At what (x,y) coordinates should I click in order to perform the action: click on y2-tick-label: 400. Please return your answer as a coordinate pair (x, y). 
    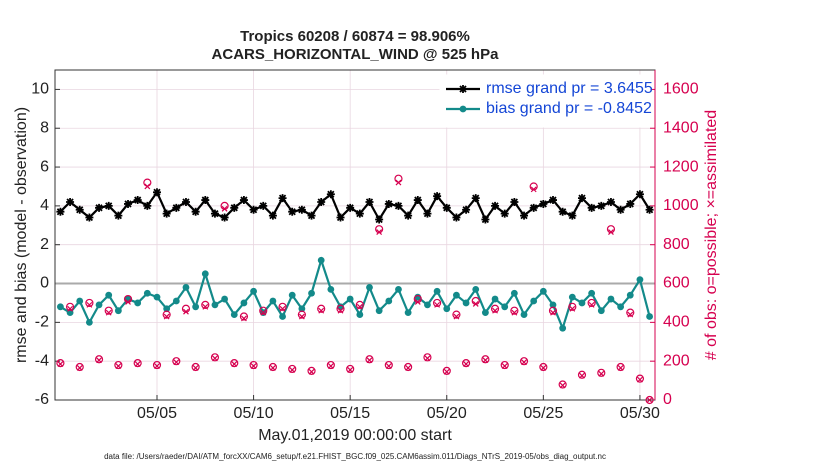
    Looking at the image, I should click on (676, 322).